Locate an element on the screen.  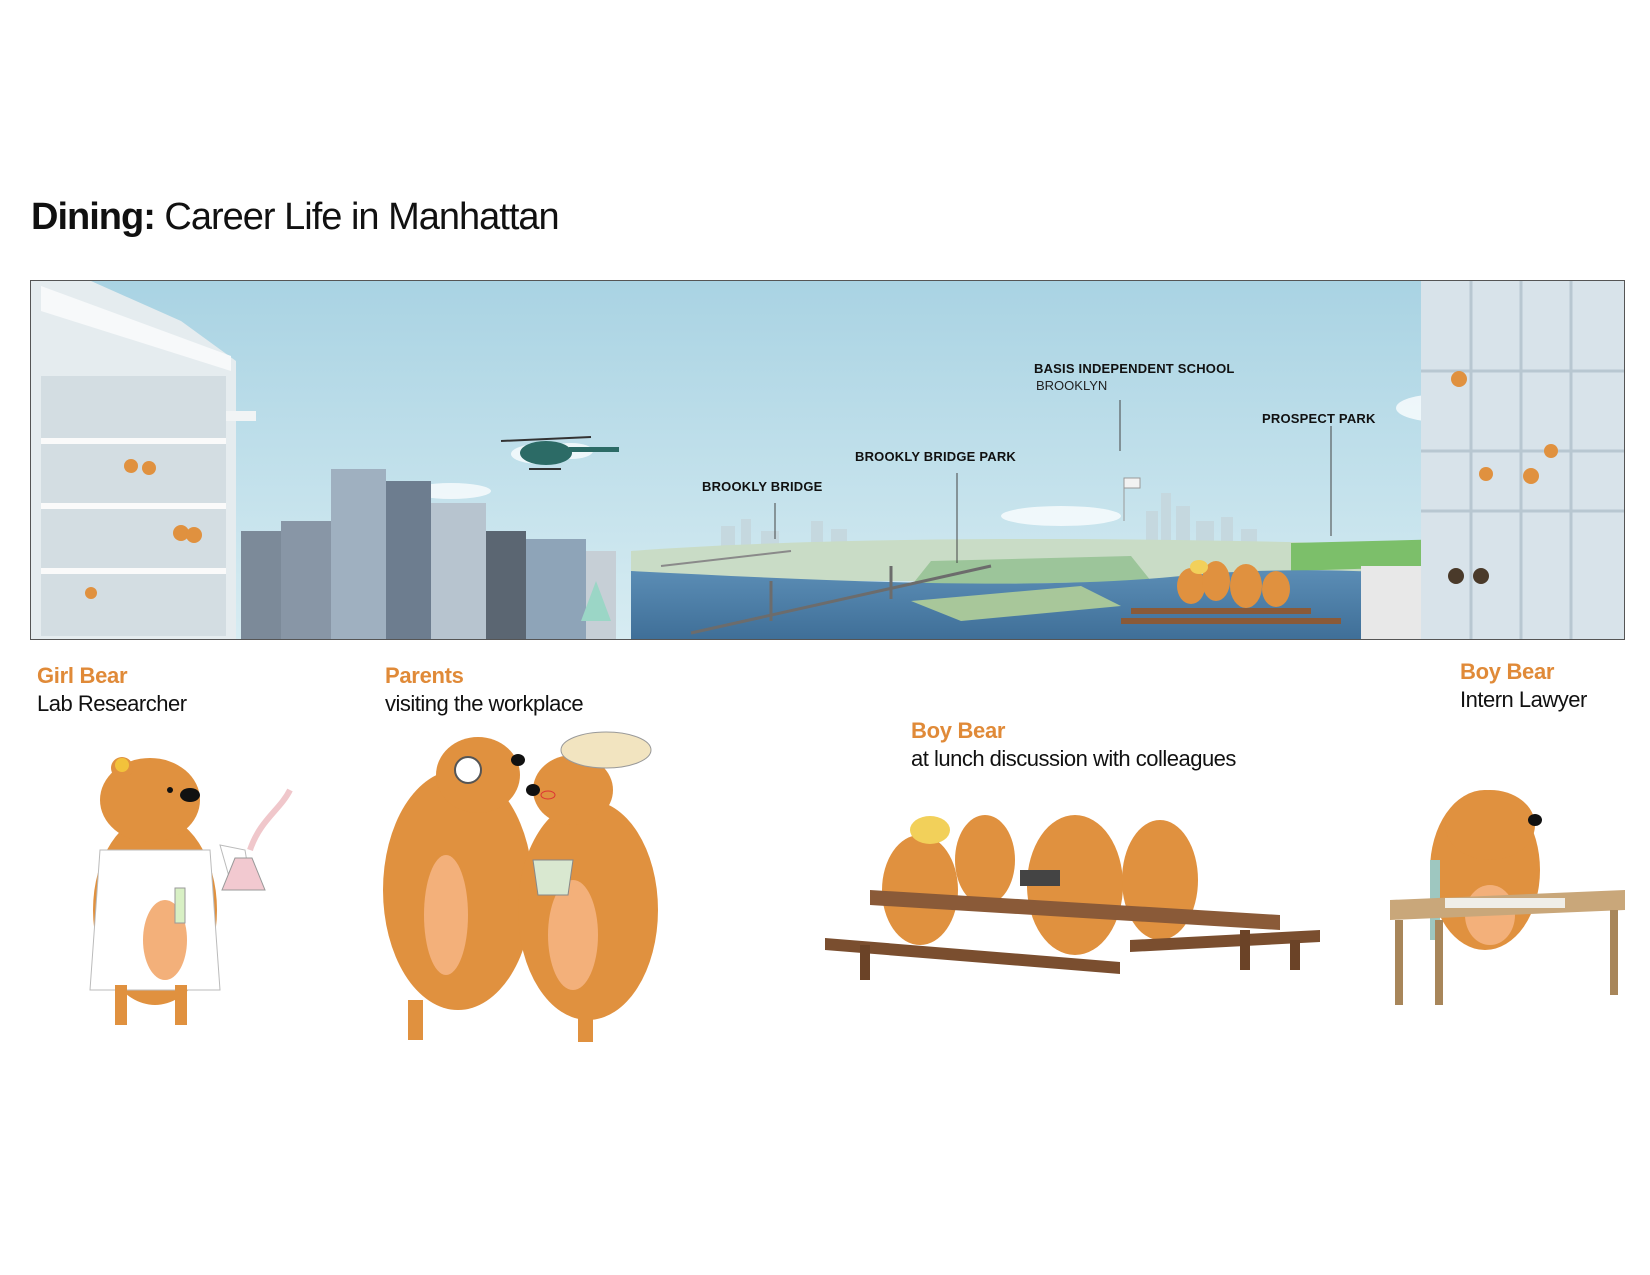
page-title-rest: Career Life in Manhattan is located at coordinates (356, 217).